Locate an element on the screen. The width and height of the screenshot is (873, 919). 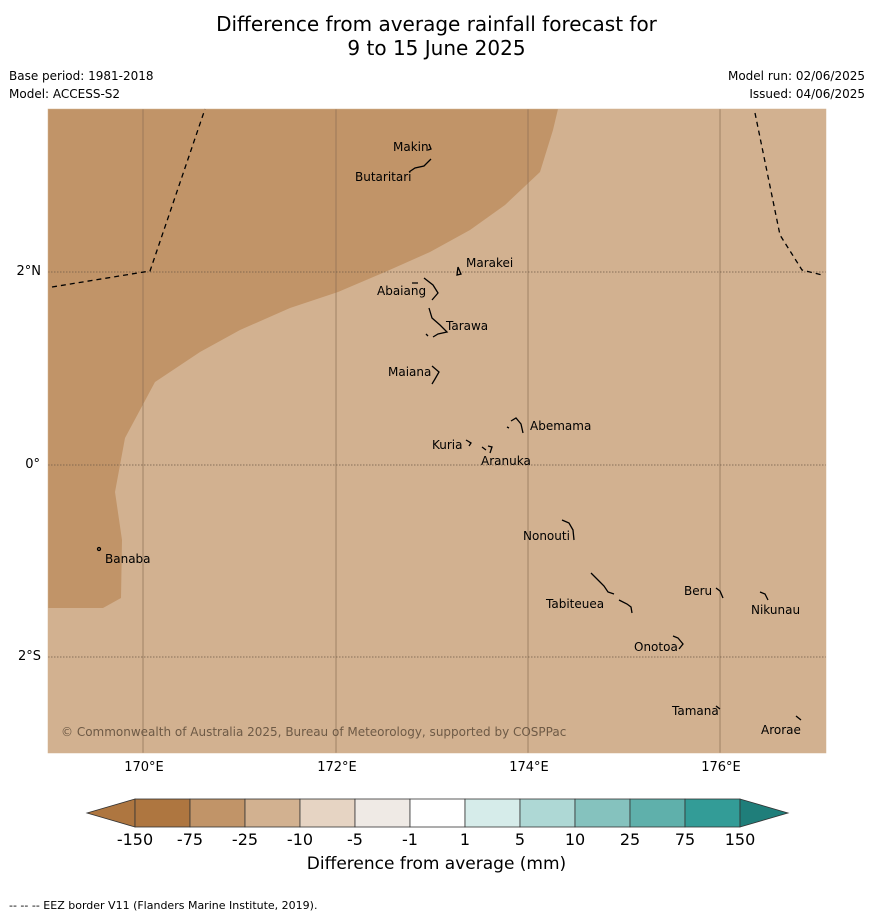
lat-label-2n: 2°N is located at coordinates (29, 271).